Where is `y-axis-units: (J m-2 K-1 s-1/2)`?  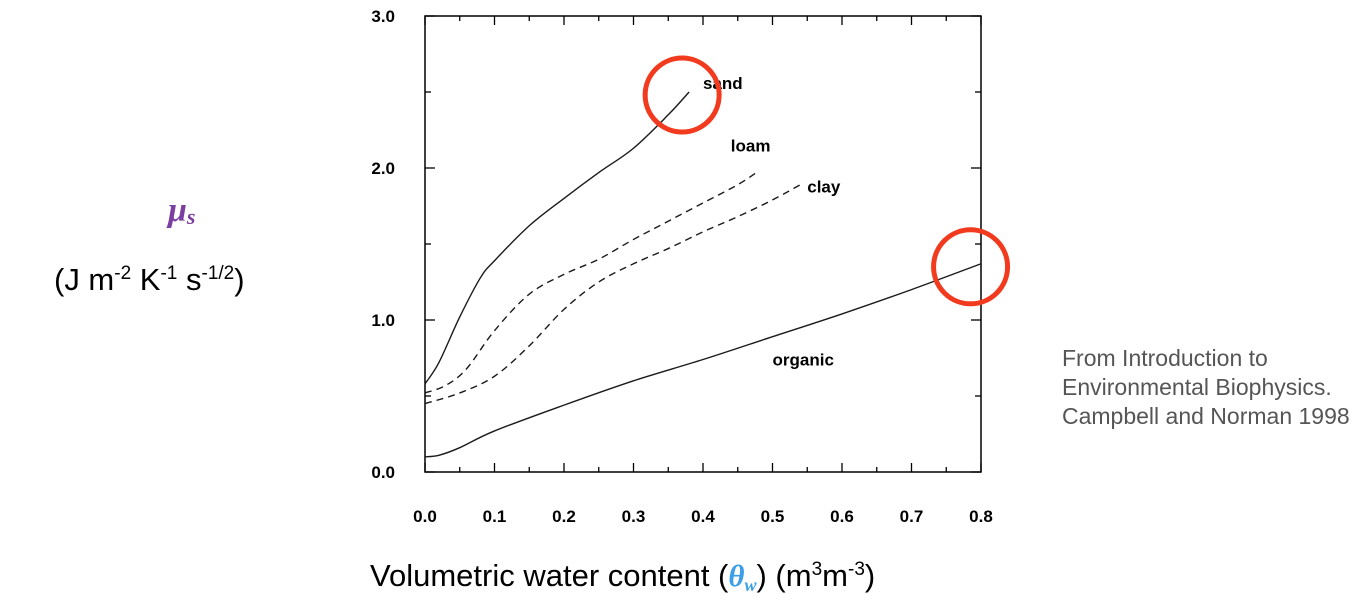 y-axis-units: (J m-2 K-1 s-1/2) is located at coordinates (149, 279).